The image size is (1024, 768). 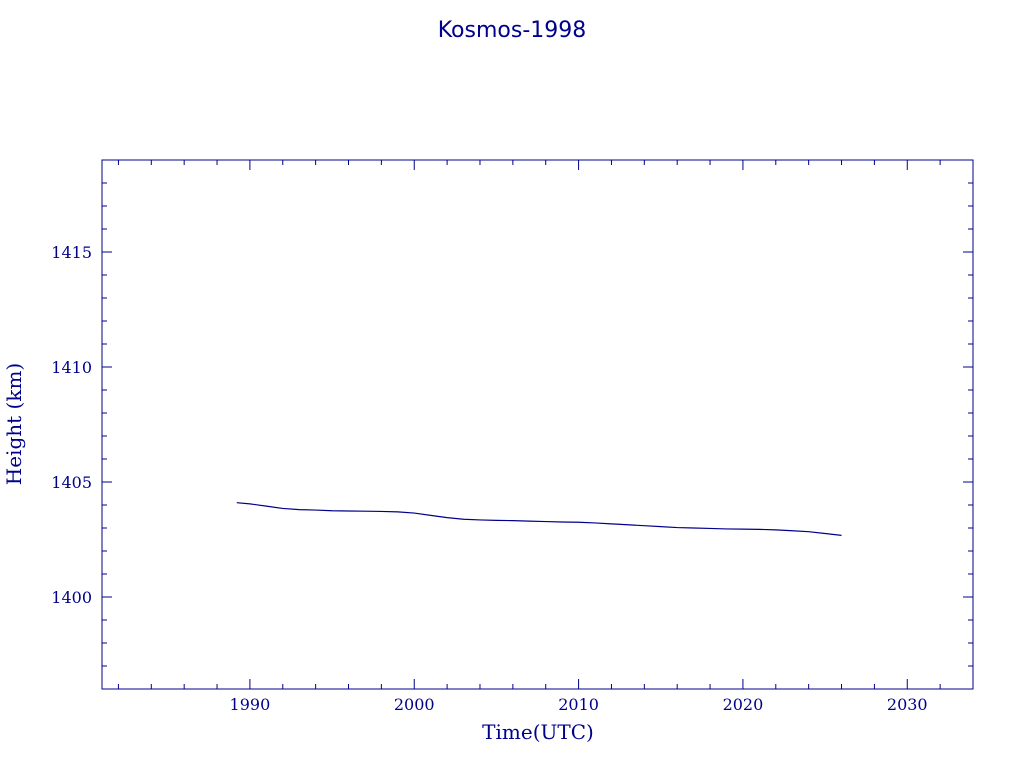 What do you see at coordinates (71, 597) in the screenshot?
I see `y-tick-label: 1400` at bounding box center [71, 597].